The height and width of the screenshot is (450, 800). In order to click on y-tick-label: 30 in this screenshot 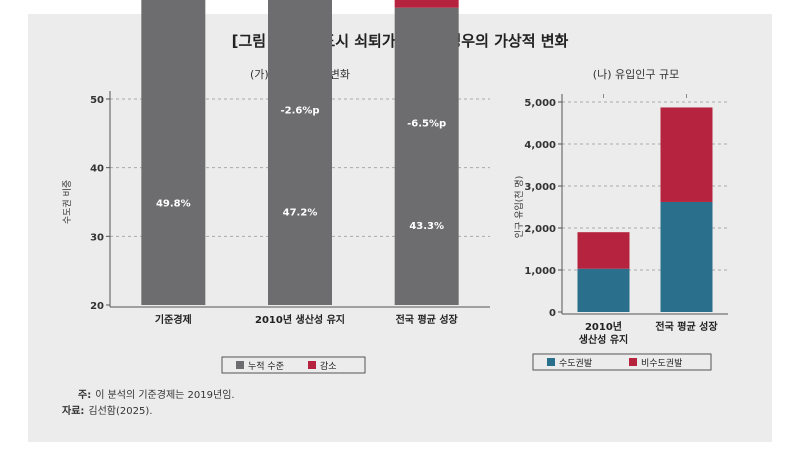, I will do `click(97, 237)`.